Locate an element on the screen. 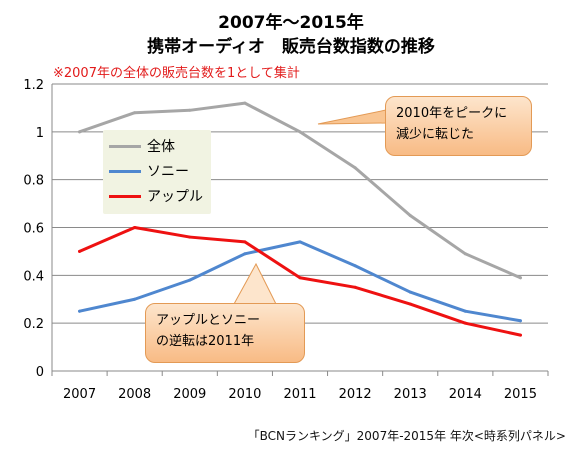 The image size is (582, 454). point-sony-2011 is located at coordinates (300, 242).